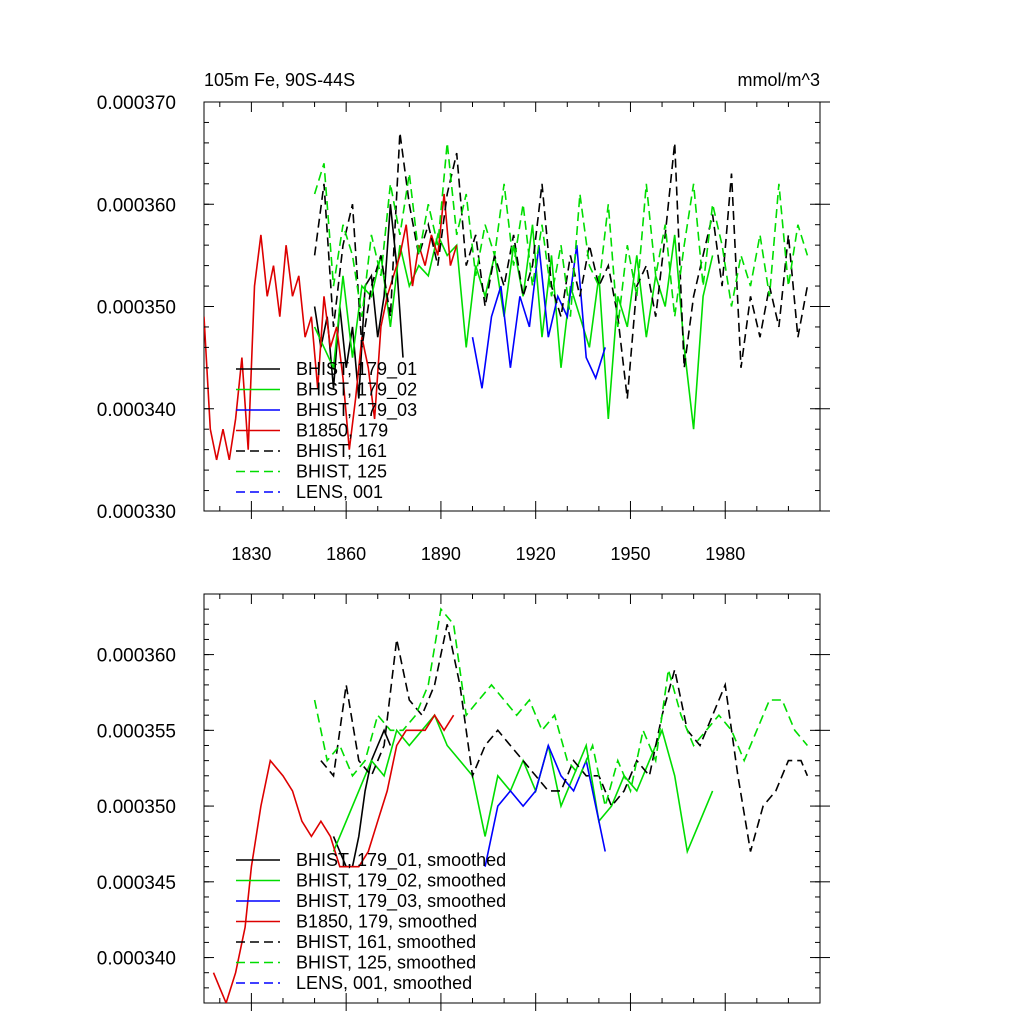 The height and width of the screenshot is (1024, 1024). I want to click on top-legend-label-4: BHIST, 161, so click(341, 451).